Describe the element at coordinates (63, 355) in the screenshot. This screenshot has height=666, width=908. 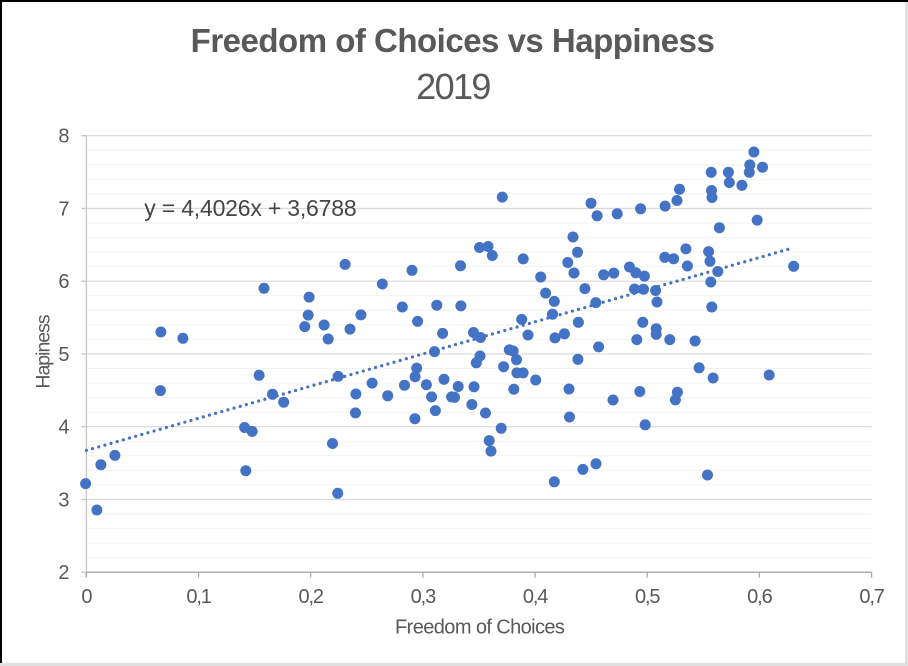
I see `svg-text: 5` at that location.